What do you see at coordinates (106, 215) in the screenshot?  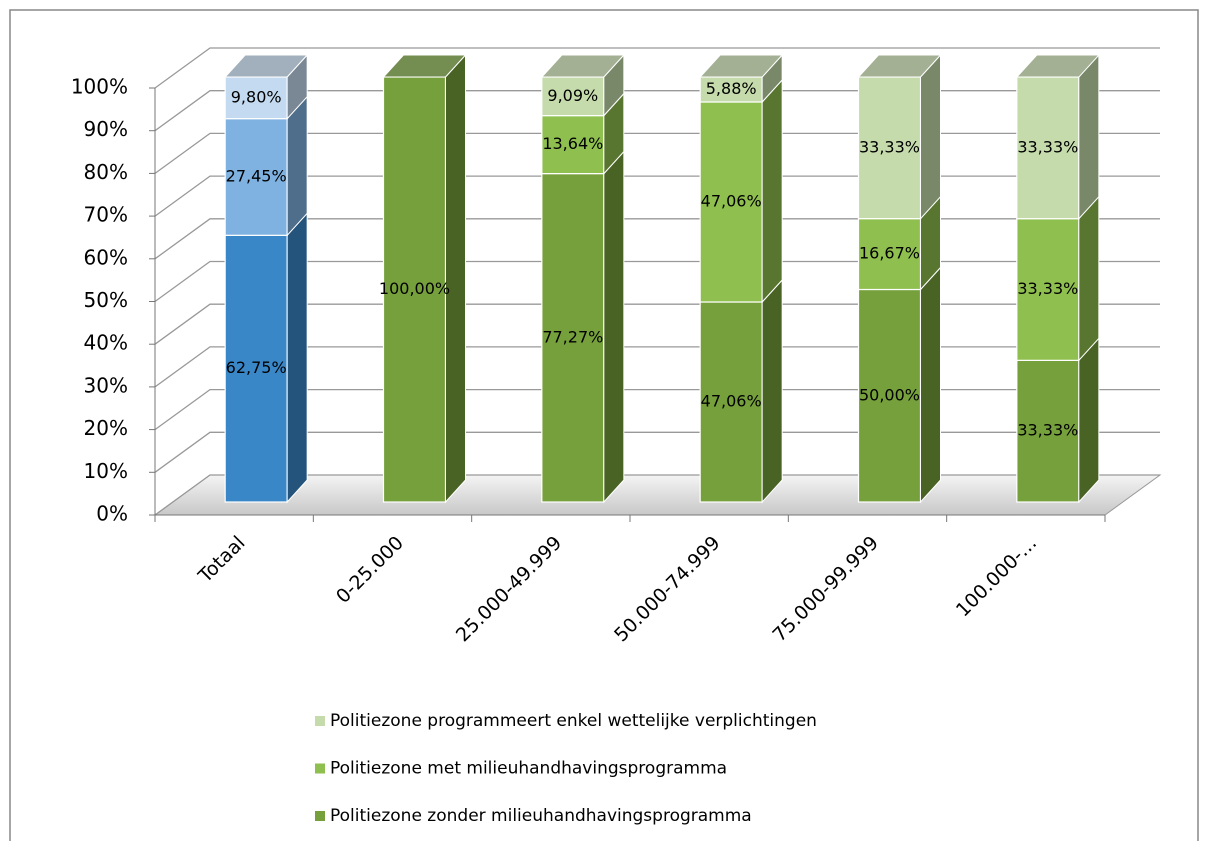 I see `y-tick-label: 70%` at bounding box center [106, 215].